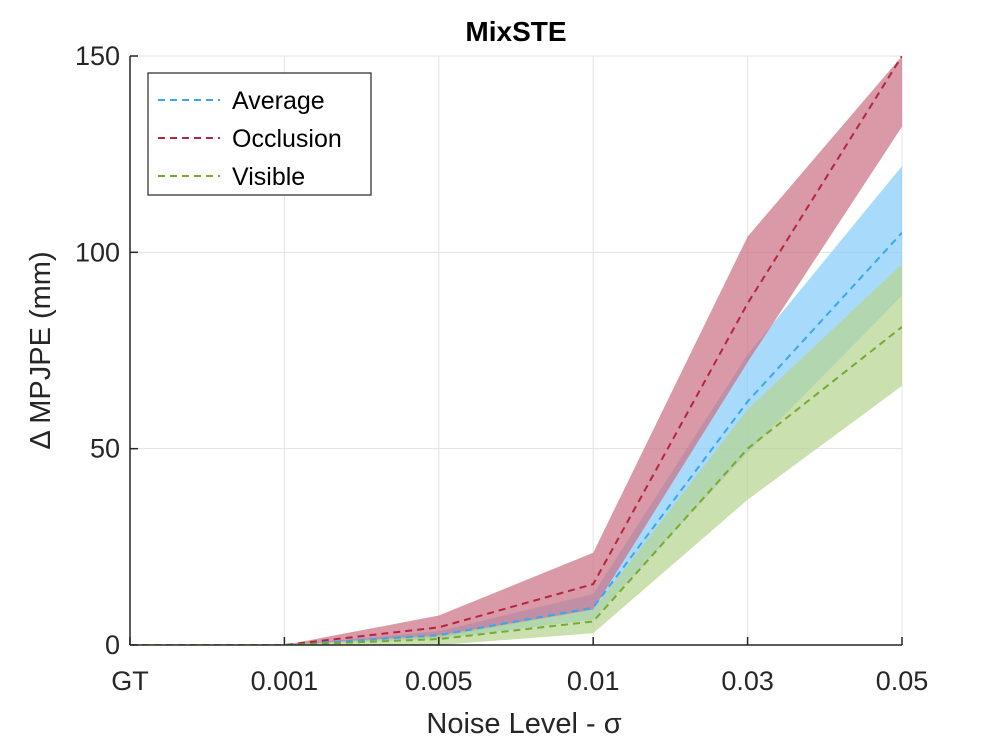 The height and width of the screenshot is (747, 996). Describe the element at coordinates (523, 724) in the screenshot. I see `x-axis-label: Noise Level - σ` at that location.